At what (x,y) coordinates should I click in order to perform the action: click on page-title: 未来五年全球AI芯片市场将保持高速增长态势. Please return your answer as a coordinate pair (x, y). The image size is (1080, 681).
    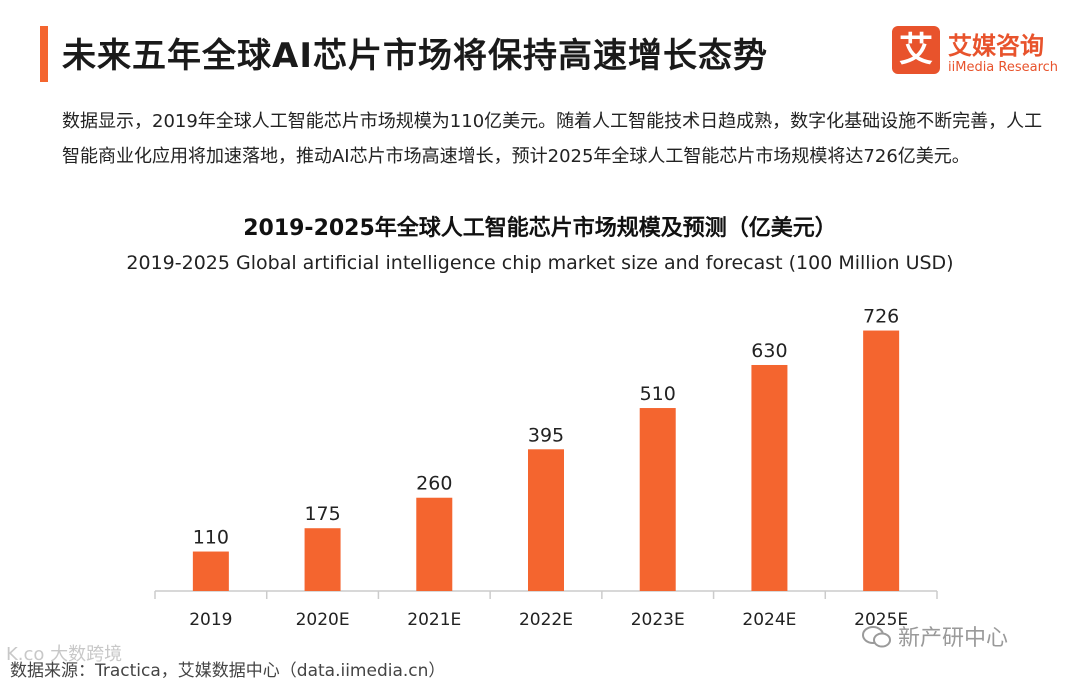
    Looking at the image, I should click on (415, 56).